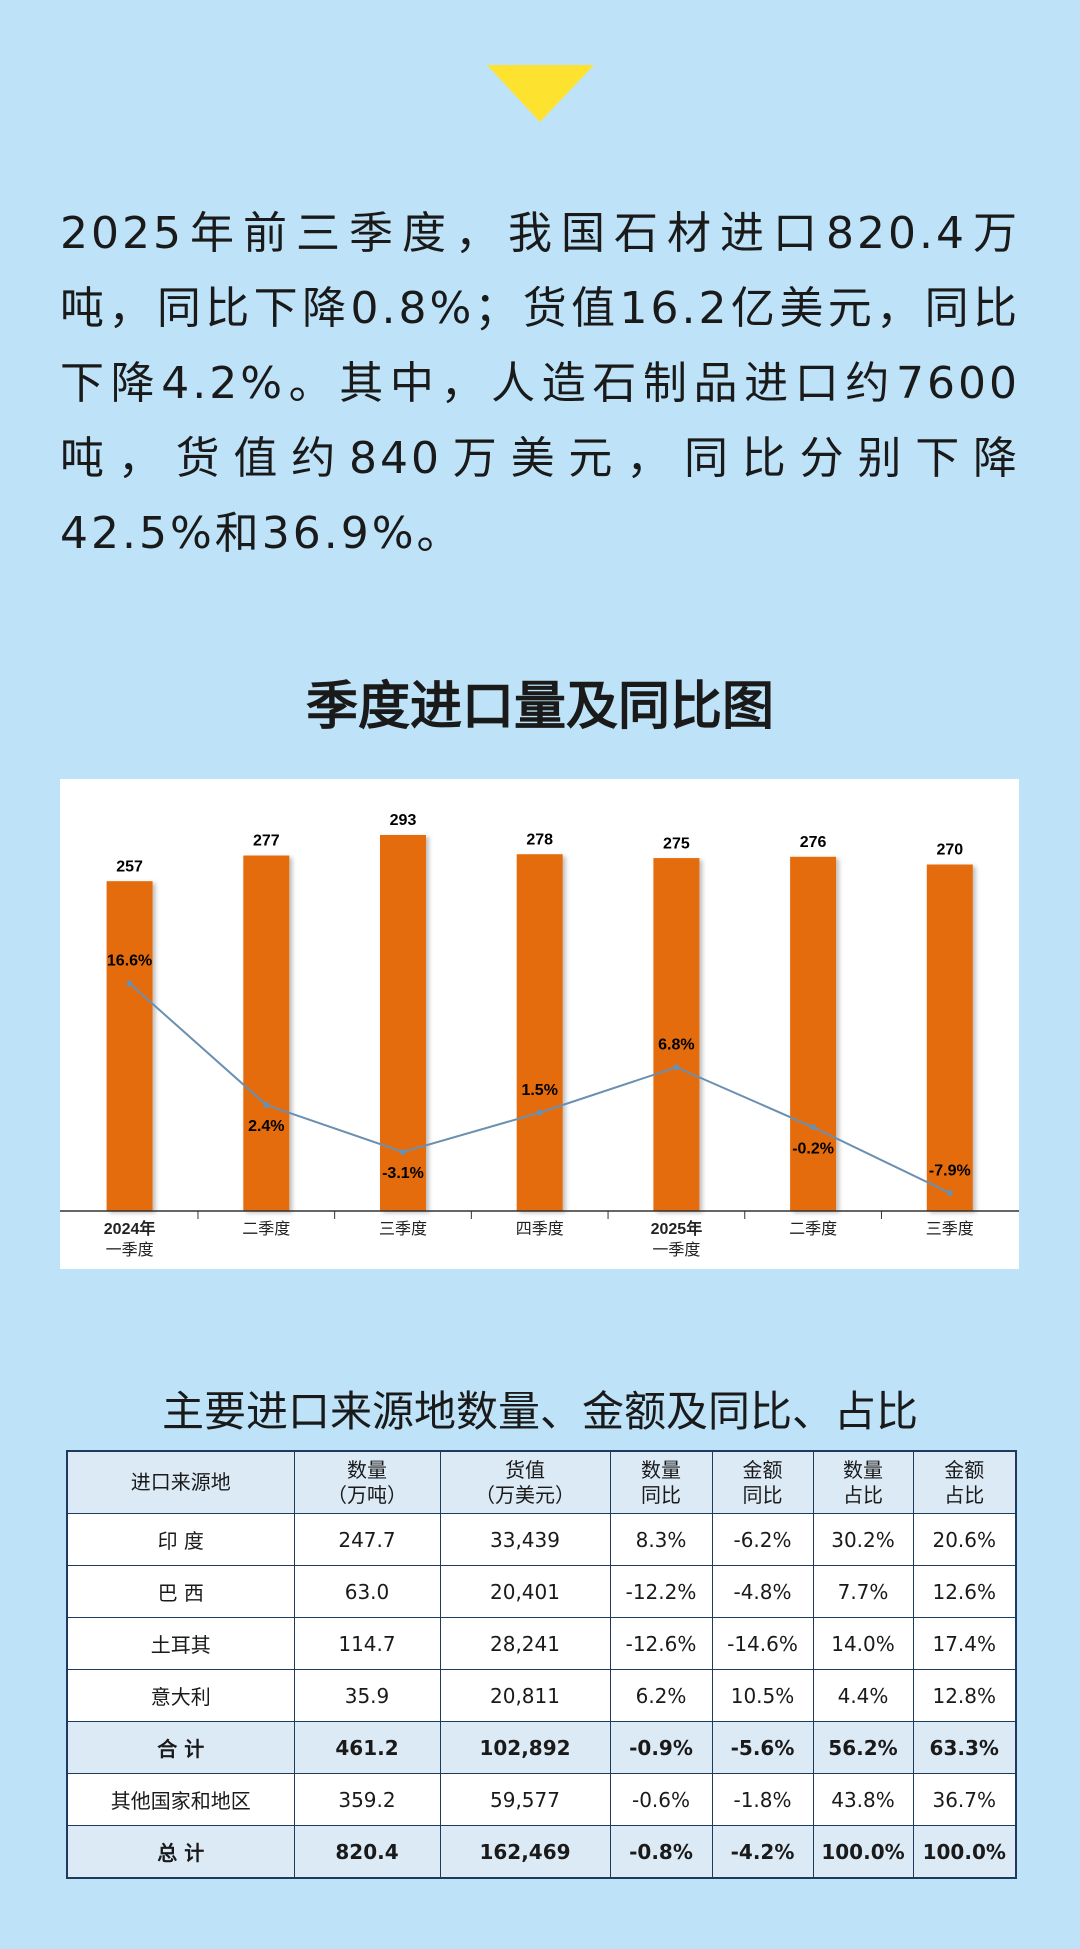 This screenshot has width=1080, height=1949. What do you see at coordinates (180, 1799) in the screenshot?
I see `table-cell: 其他国家和地区` at bounding box center [180, 1799].